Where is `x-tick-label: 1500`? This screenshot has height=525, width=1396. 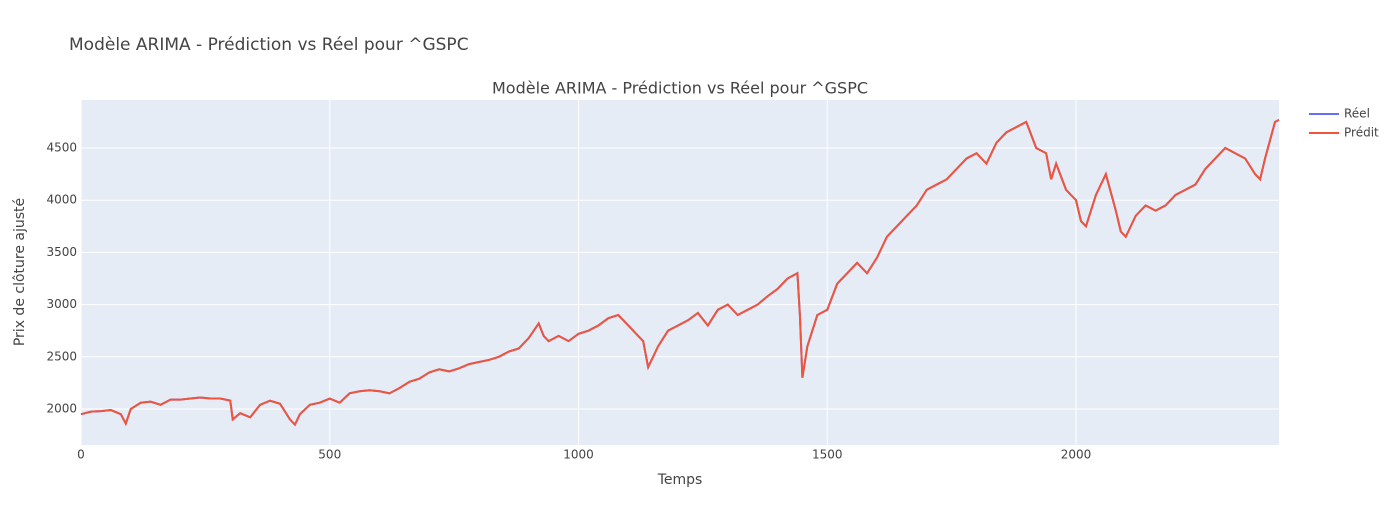
x-tick-label: 1500 is located at coordinates (827, 455).